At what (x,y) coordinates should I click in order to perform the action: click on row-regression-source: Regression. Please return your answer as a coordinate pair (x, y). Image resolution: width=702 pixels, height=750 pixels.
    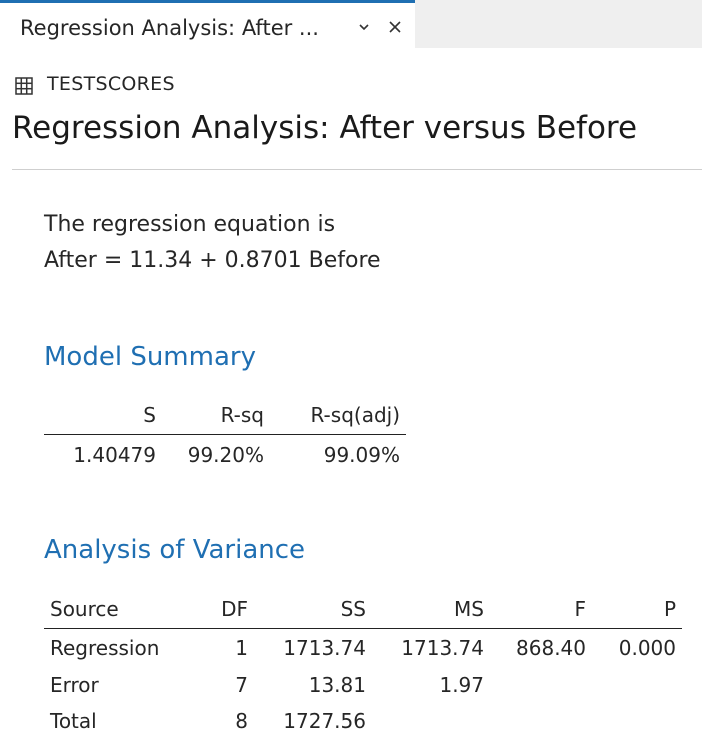
    Looking at the image, I should click on (105, 648).